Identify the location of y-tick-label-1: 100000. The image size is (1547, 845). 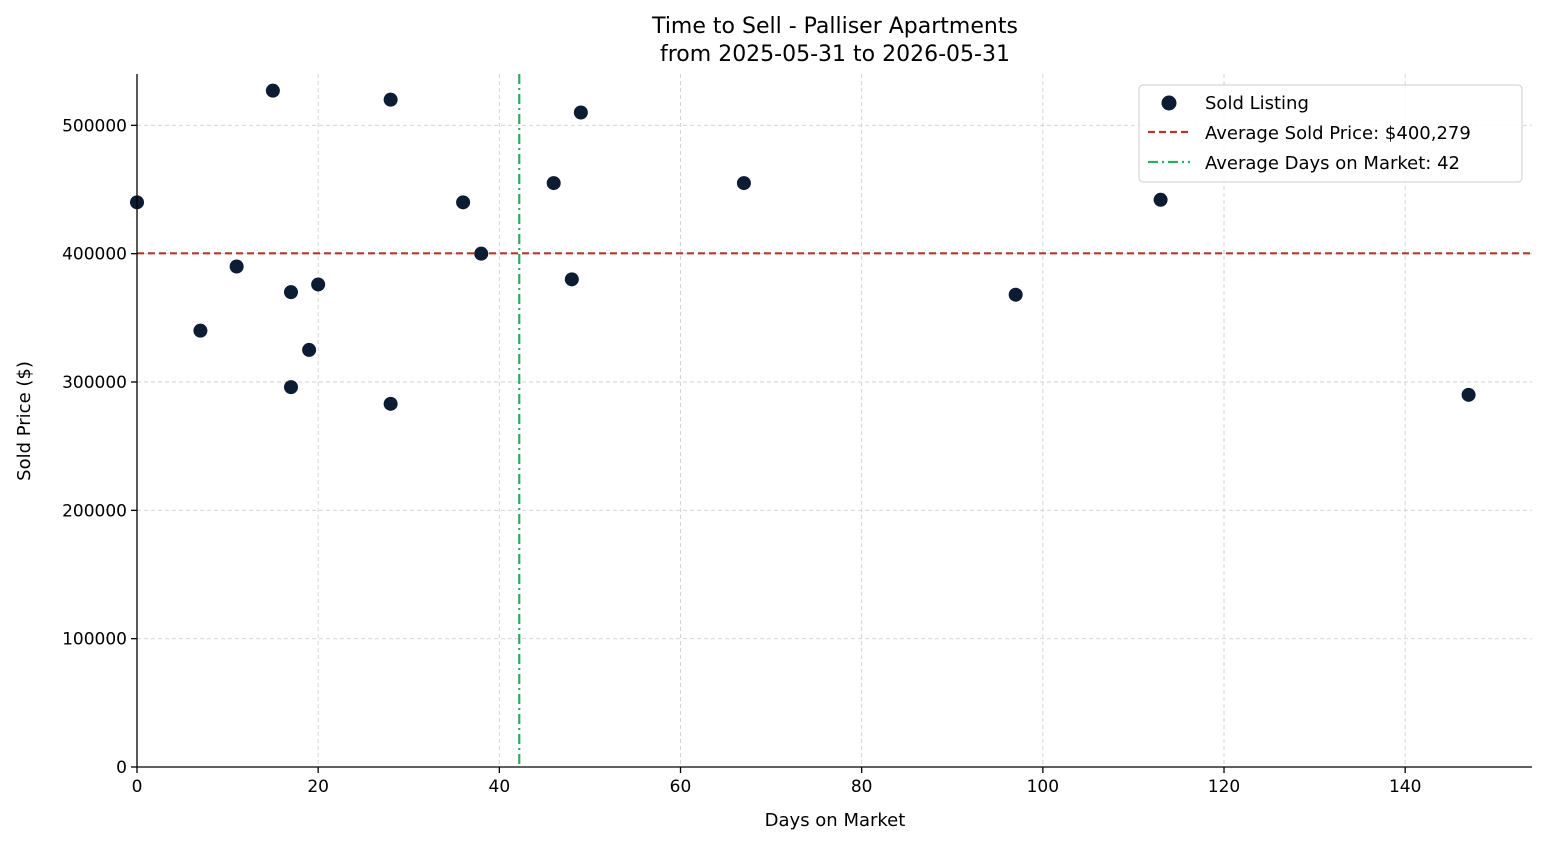
(94, 640).